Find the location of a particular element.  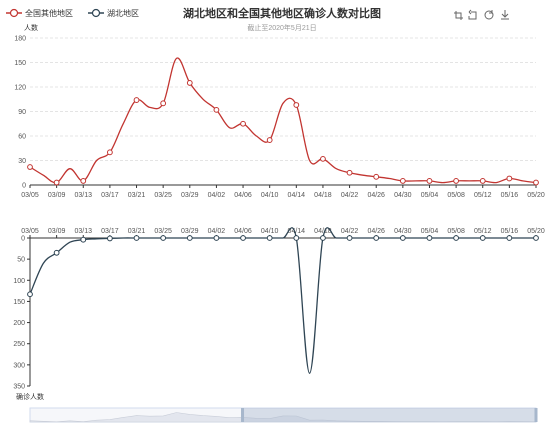

bottom-x-tick-label: 04/02 is located at coordinates (217, 231).